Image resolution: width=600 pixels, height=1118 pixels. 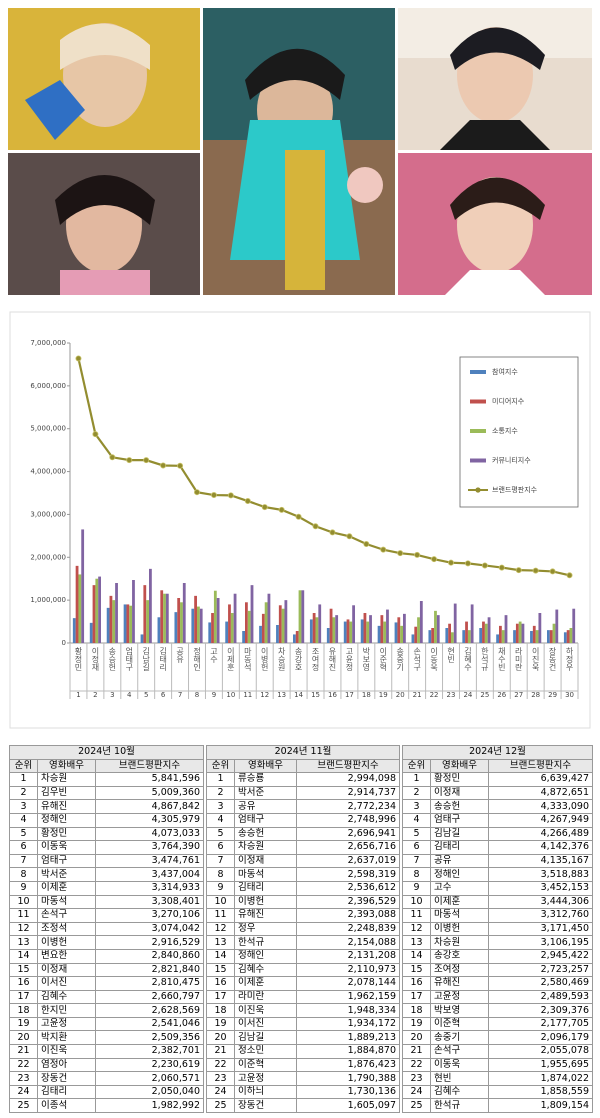 What do you see at coordinates (417, 695) in the screenshot?
I see `rank-label: 21` at bounding box center [417, 695].